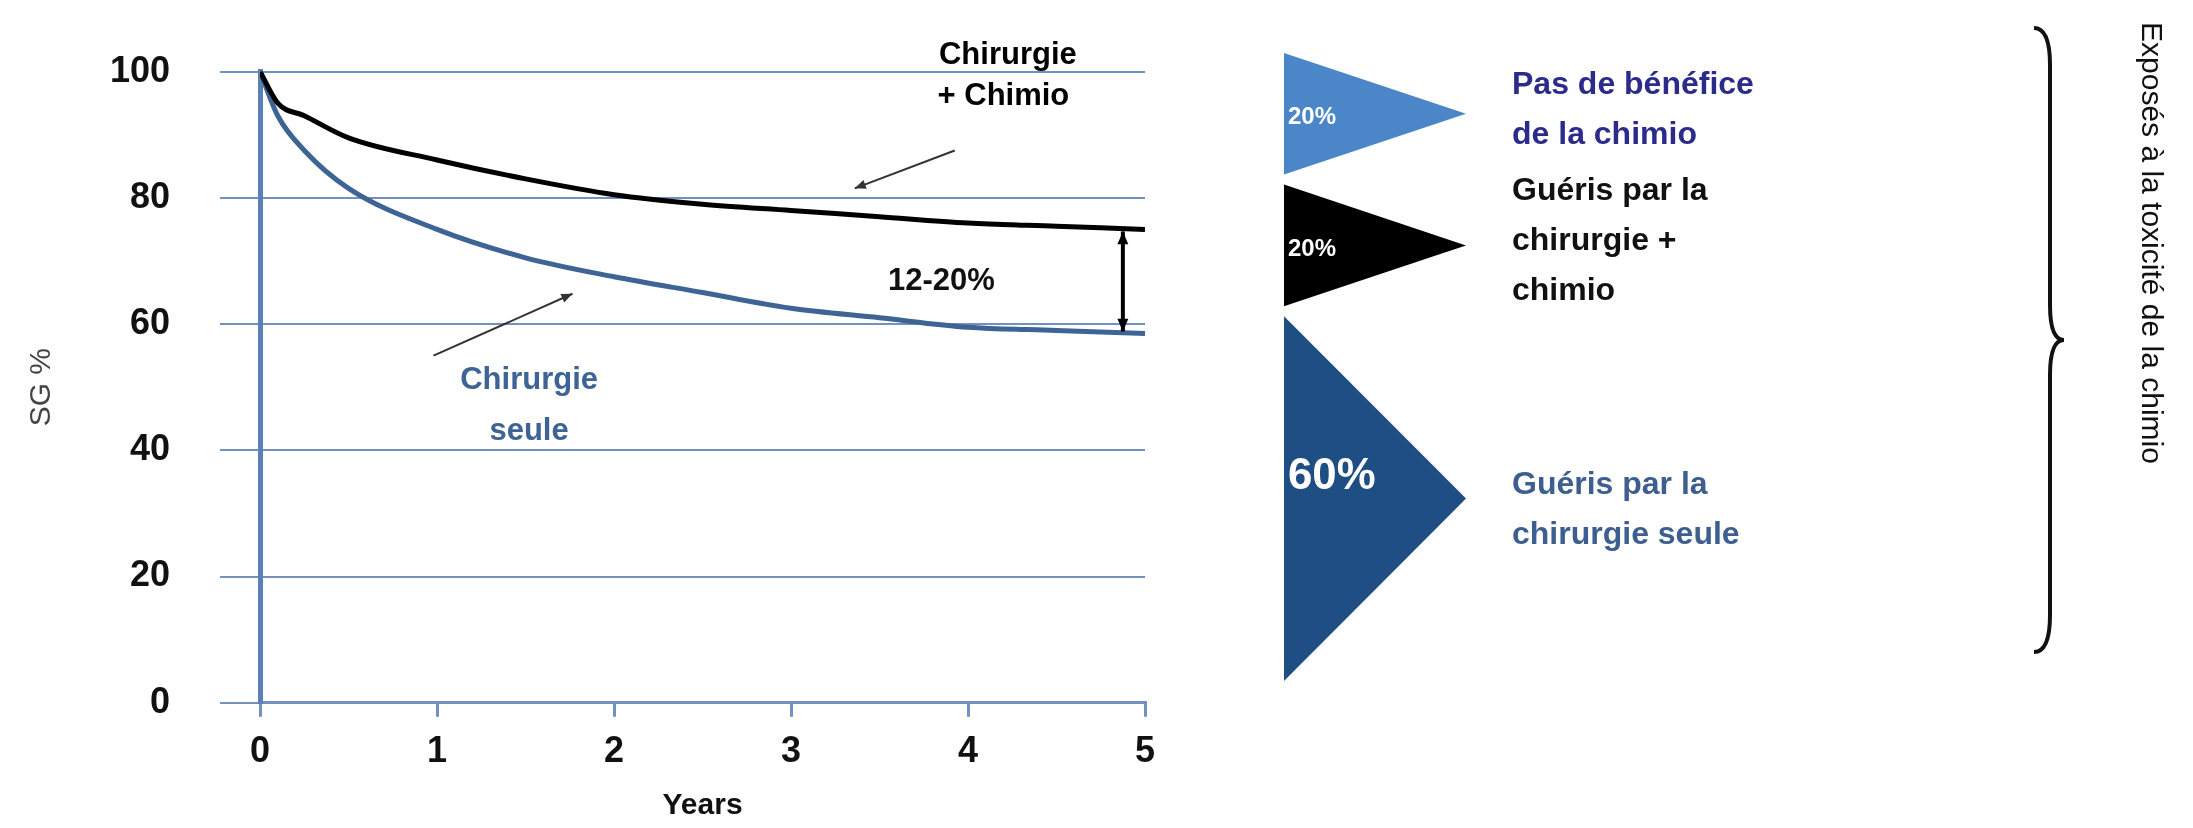 The height and width of the screenshot is (828, 2193). What do you see at coordinates (160, 700) in the screenshot?
I see `y-tick-label: 0` at bounding box center [160, 700].